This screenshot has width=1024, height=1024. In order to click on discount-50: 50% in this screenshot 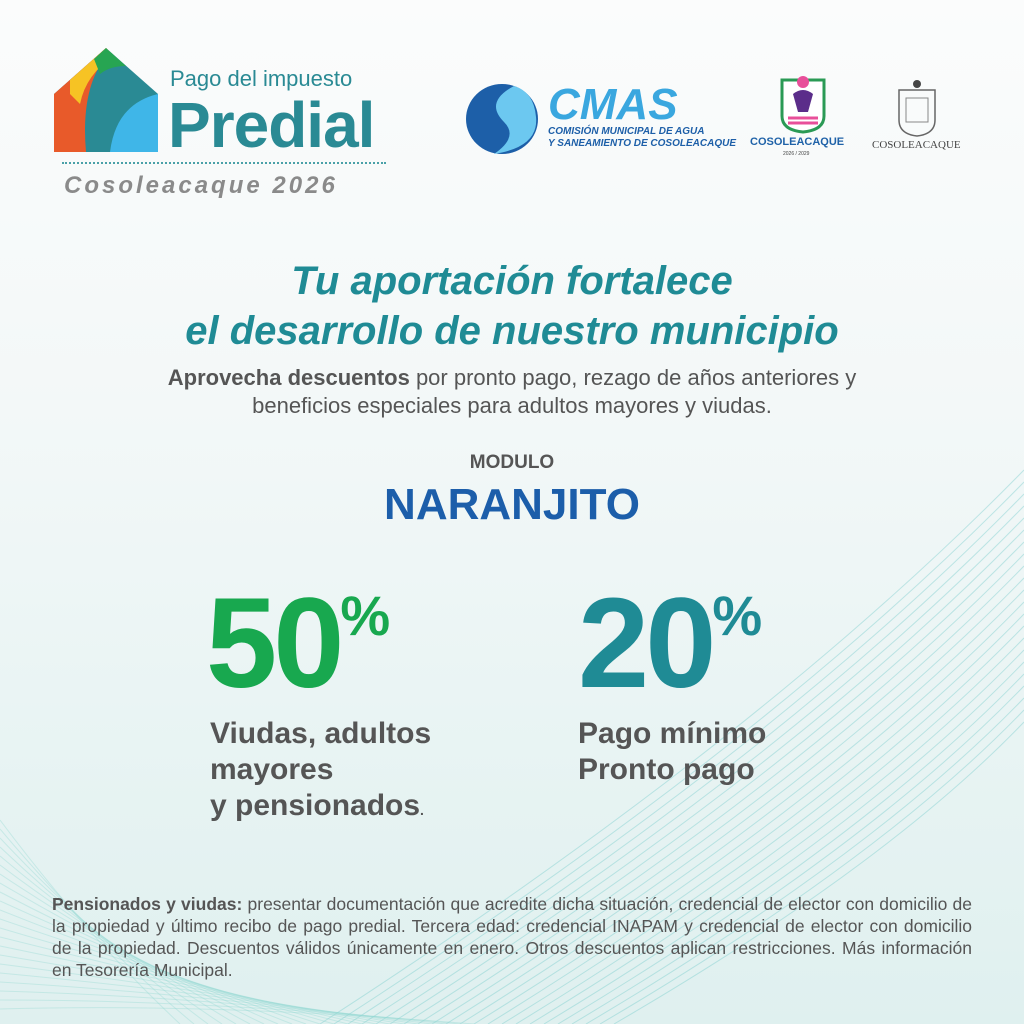, I will do `click(298, 644)`.